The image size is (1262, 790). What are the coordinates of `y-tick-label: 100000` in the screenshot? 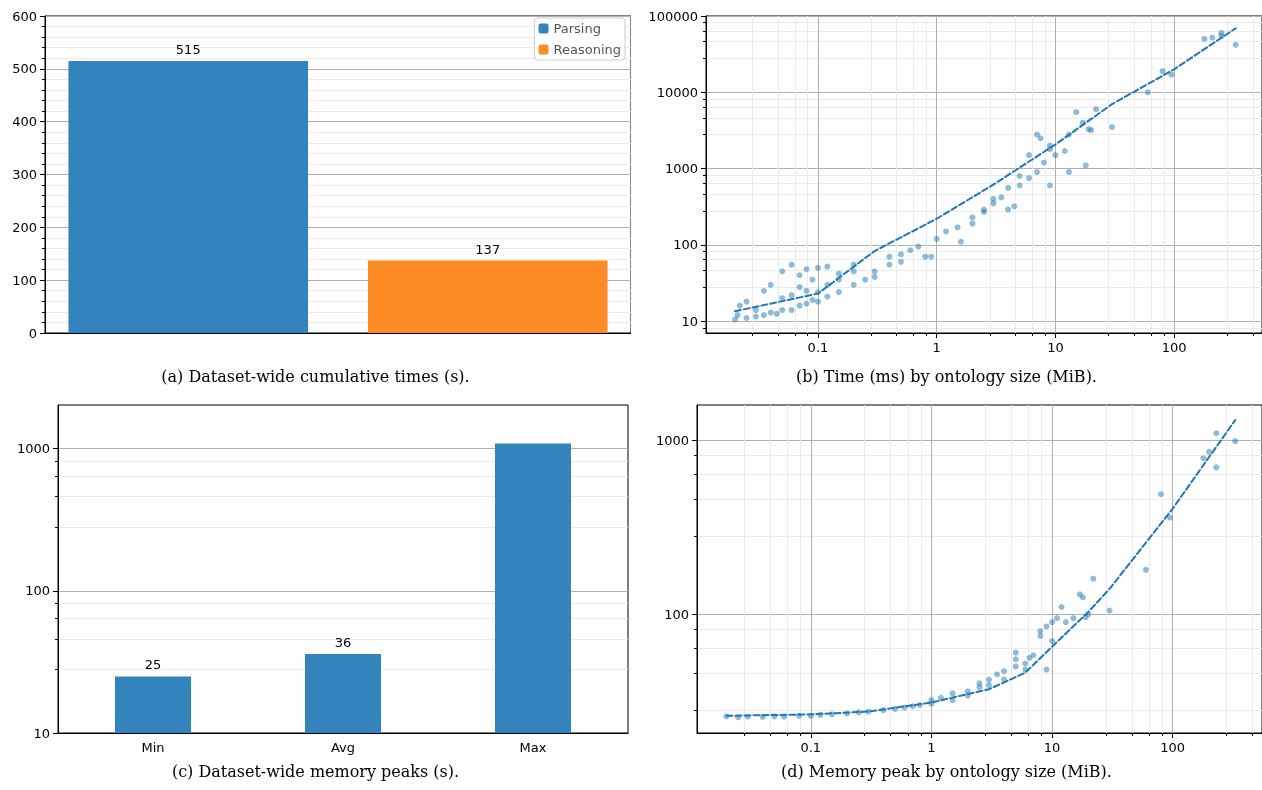 It's located at (673, 16).